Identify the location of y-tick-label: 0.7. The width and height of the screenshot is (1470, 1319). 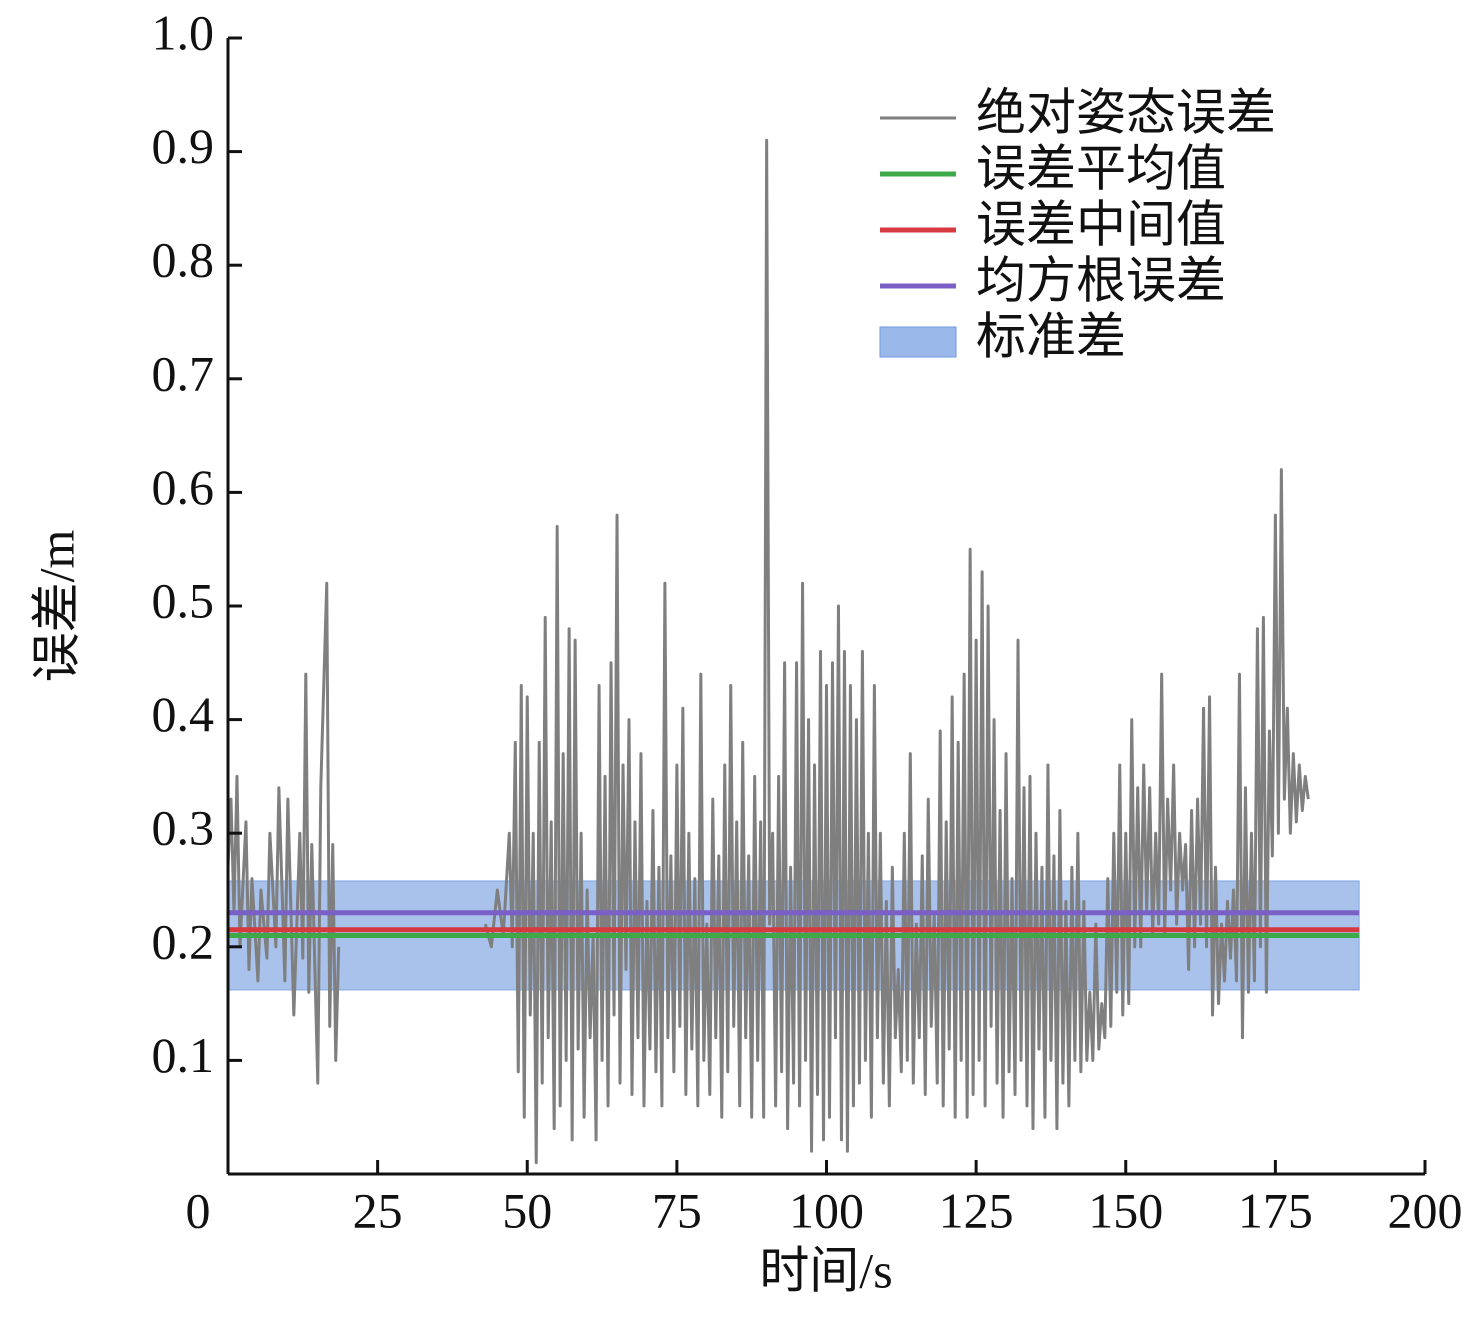
(183, 373).